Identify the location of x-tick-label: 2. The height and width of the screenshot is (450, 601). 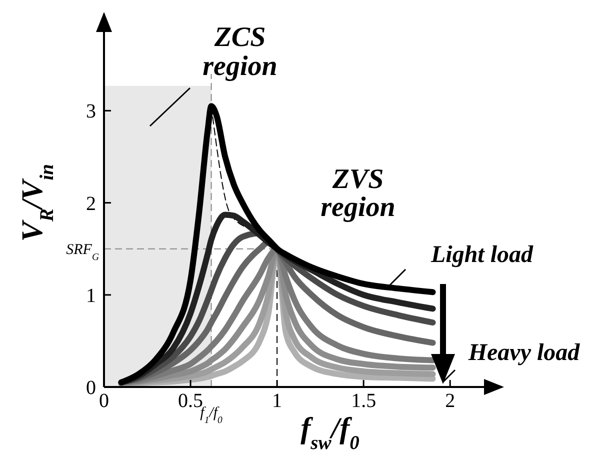
(450, 401).